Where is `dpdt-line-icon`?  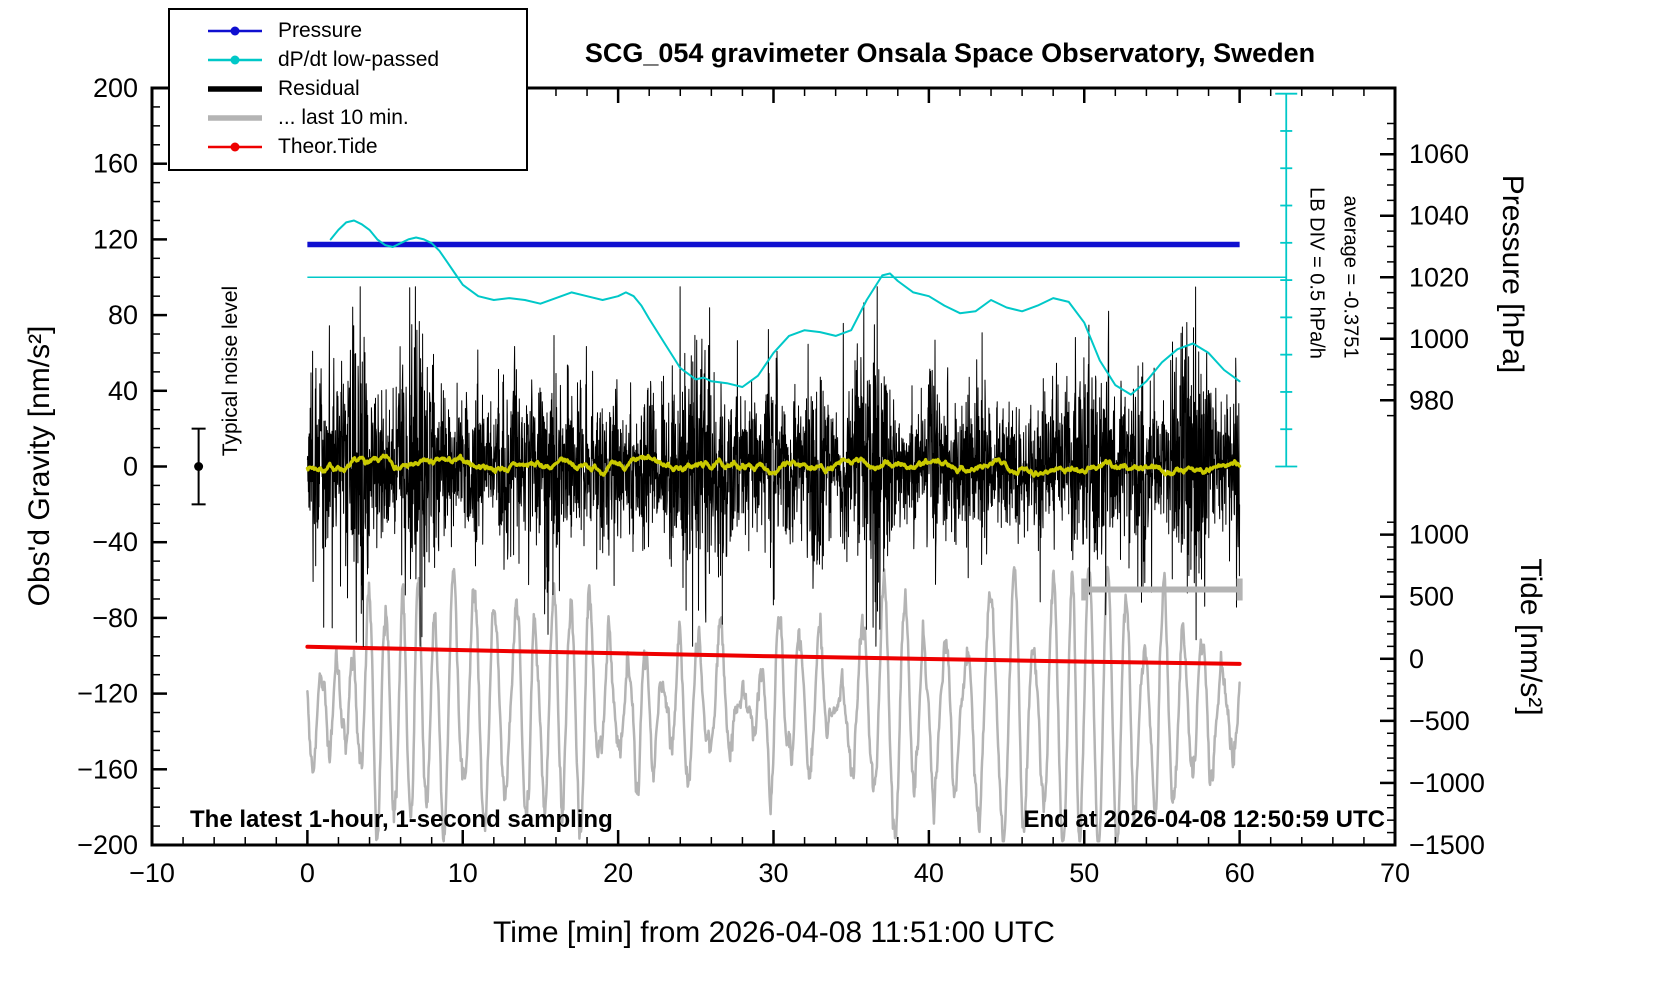
dpdt-line-icon is located at coordinates (235, 59).